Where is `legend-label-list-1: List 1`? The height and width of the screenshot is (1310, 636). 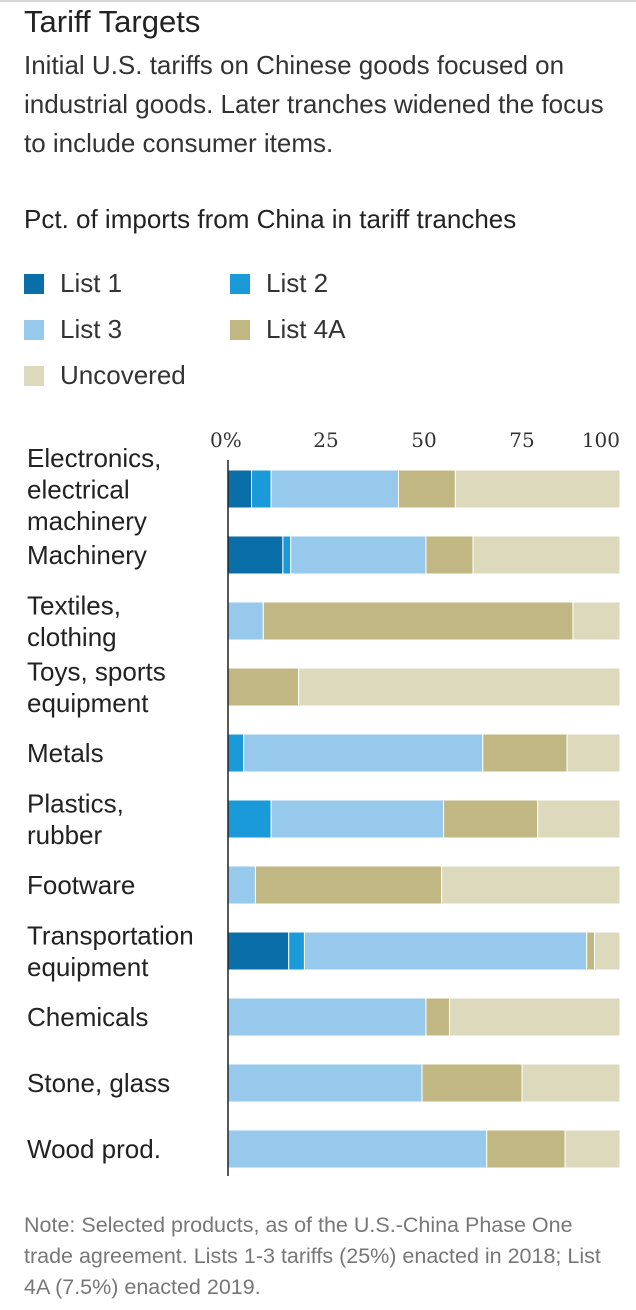 legend-label-list-1: List 1 is located at coordinates (91, 283).